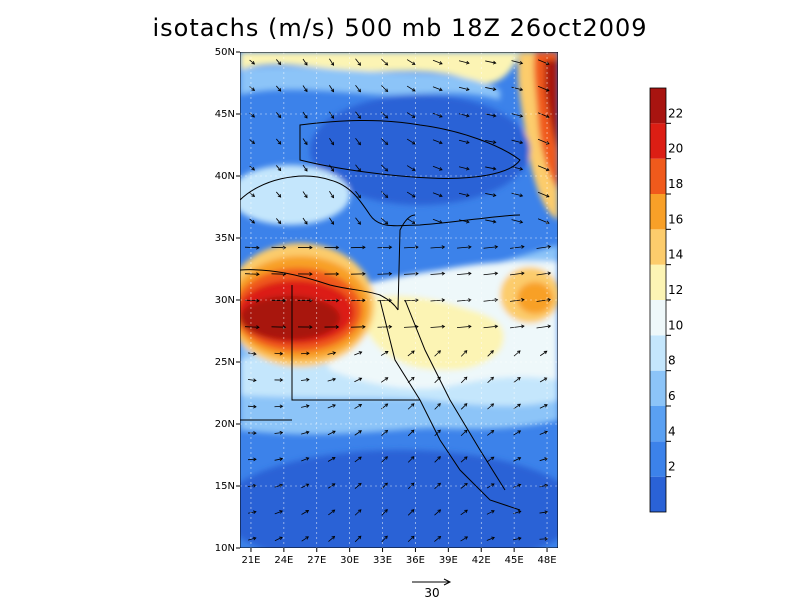 This screenshot has height=600, width=800. Describe the element at coordinates (225, 486) in the screenshot. I see `lat-tick-label: 15N` at that location.